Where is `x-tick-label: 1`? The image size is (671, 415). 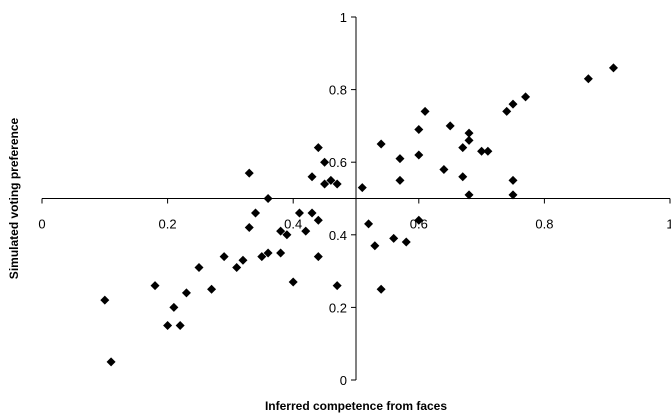
x-tick-label: 1 is located at coordinates (668, 224).